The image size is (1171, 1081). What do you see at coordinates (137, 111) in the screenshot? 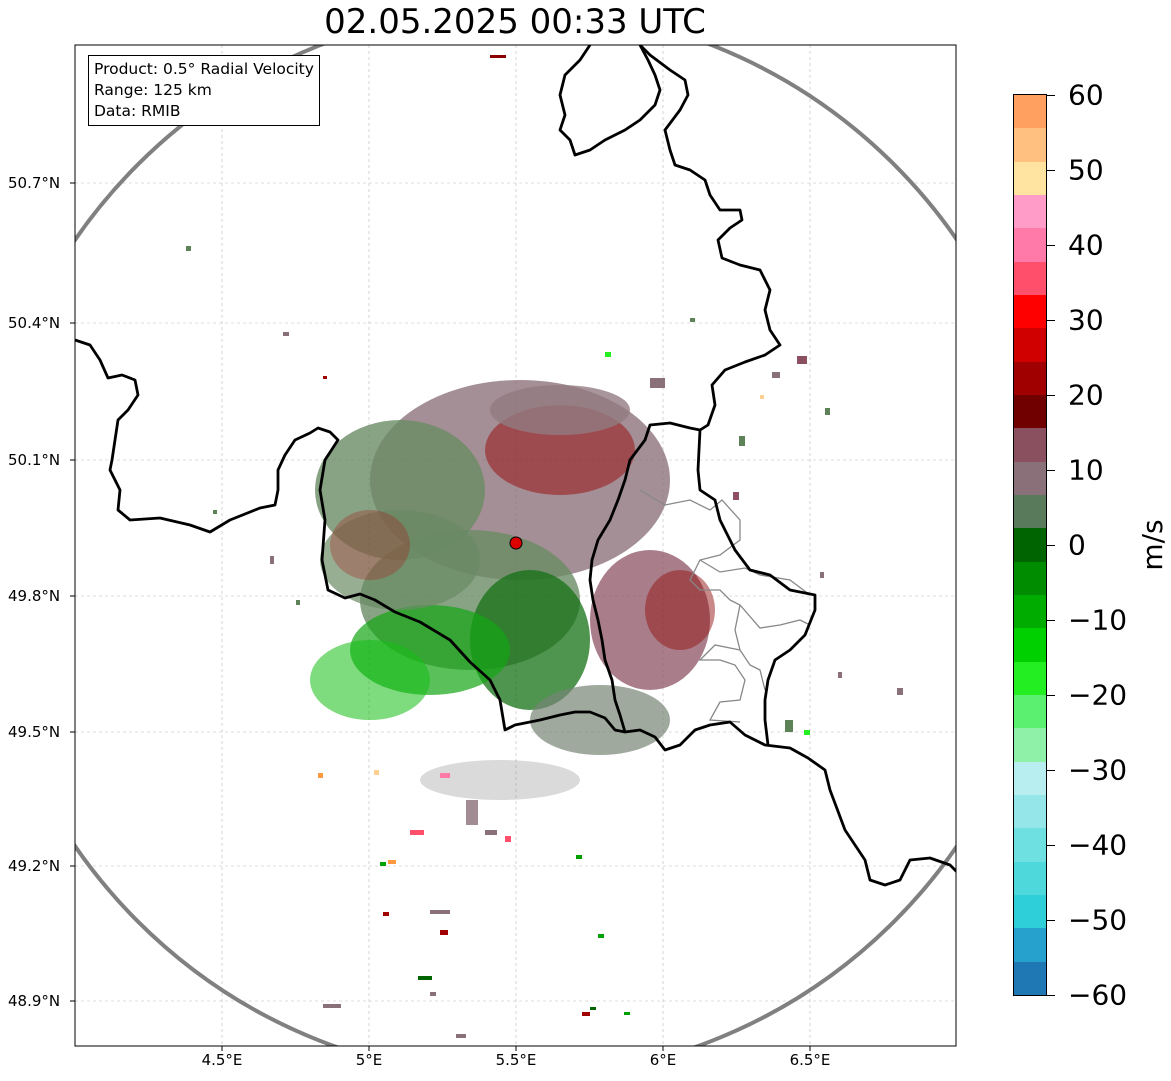
I see `info-data-source: Data: RMIB` at bounding box center [137, 111].